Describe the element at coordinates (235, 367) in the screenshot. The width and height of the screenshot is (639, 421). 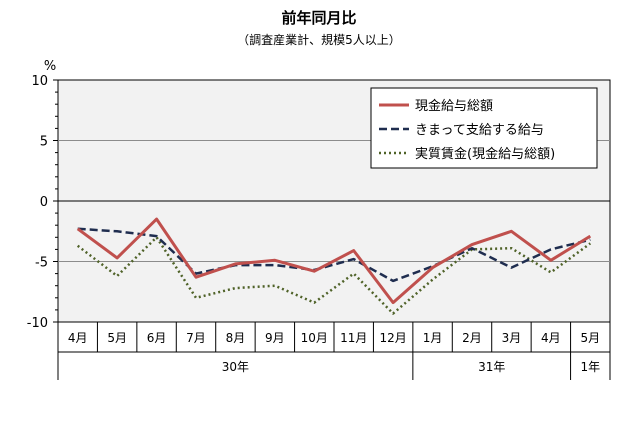
I see `x-group-label: 30年` at that location.